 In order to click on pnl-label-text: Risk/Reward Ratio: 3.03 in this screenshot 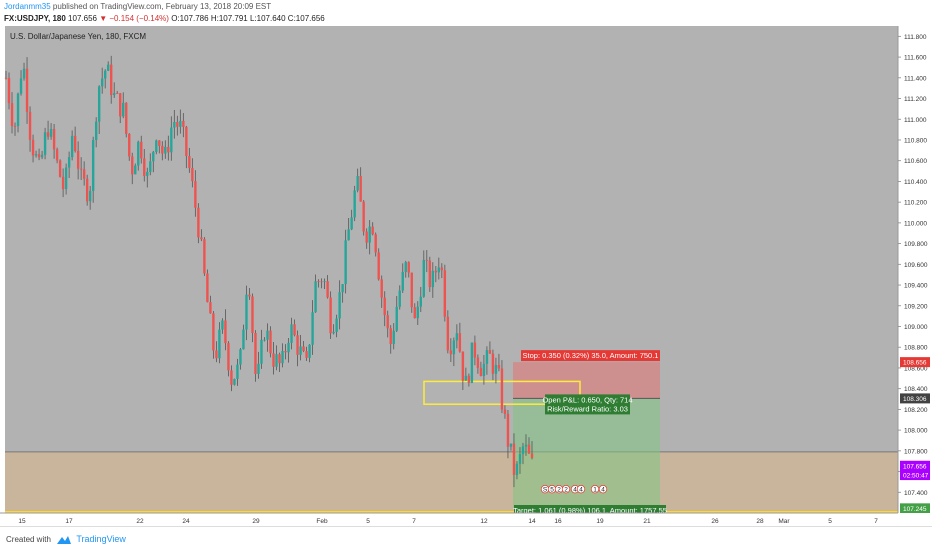, I will do `click(587, 408)`.